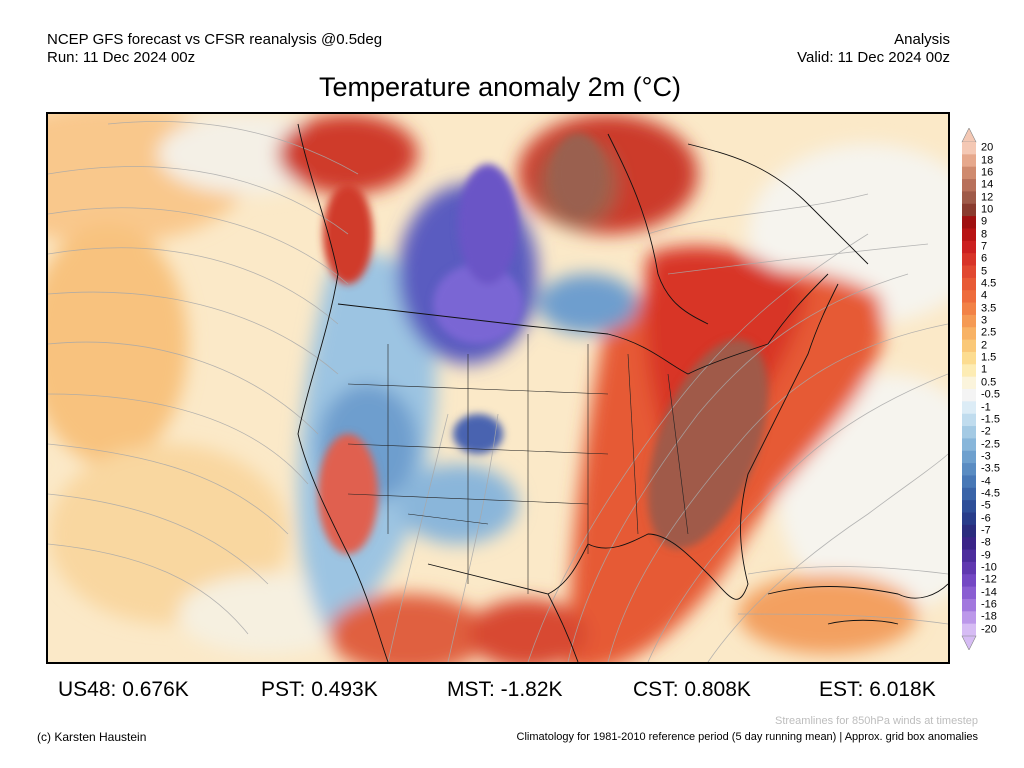  What do you see at coordinates (969, 135) in the screenshot?
I see `colorbar-top-arrow` at bounding box center [969, 135].